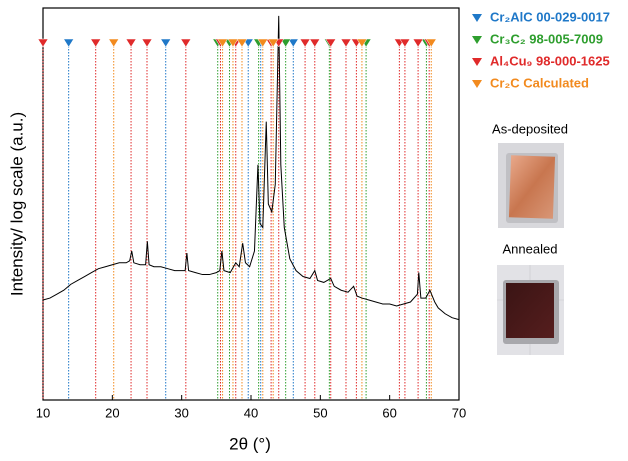 The height and width of the screenshot is (461, 628). What do you see at coordinates (112, 412) in the screenshot?
I see `x-tick-label: 20` at bounding box center [112, 412].